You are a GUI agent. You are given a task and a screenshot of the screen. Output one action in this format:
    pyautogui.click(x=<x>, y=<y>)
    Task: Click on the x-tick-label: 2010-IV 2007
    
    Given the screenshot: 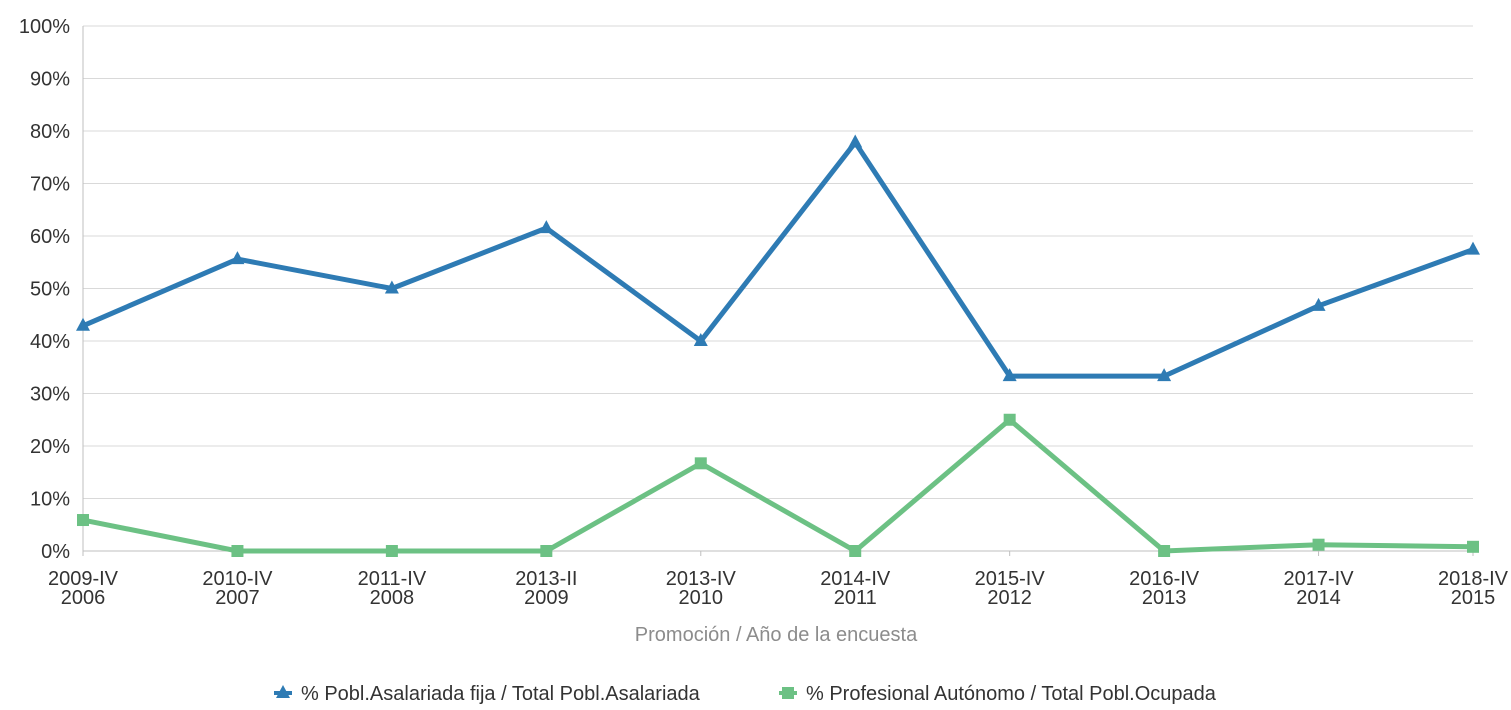 What is the action you would take?
    pyautogui.click(x=237, y=588)
    